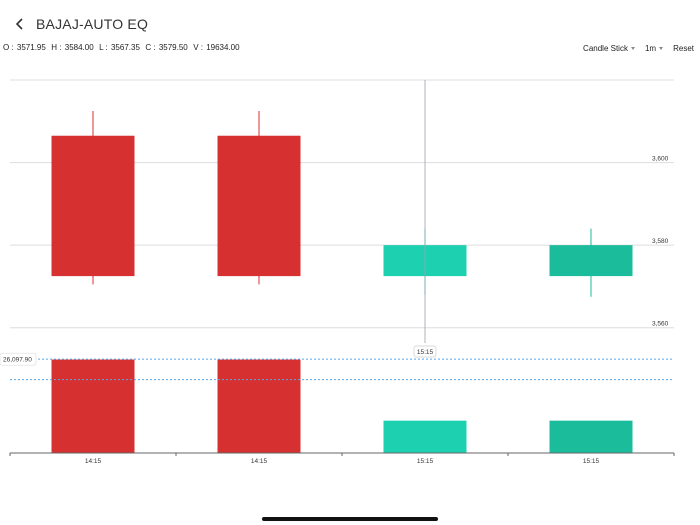 The width and height of the screenshot is (700, 525). Describe the element at coordinates (660, 159) in the screenshot. I see `y-tick-label: 3,600` at that location.